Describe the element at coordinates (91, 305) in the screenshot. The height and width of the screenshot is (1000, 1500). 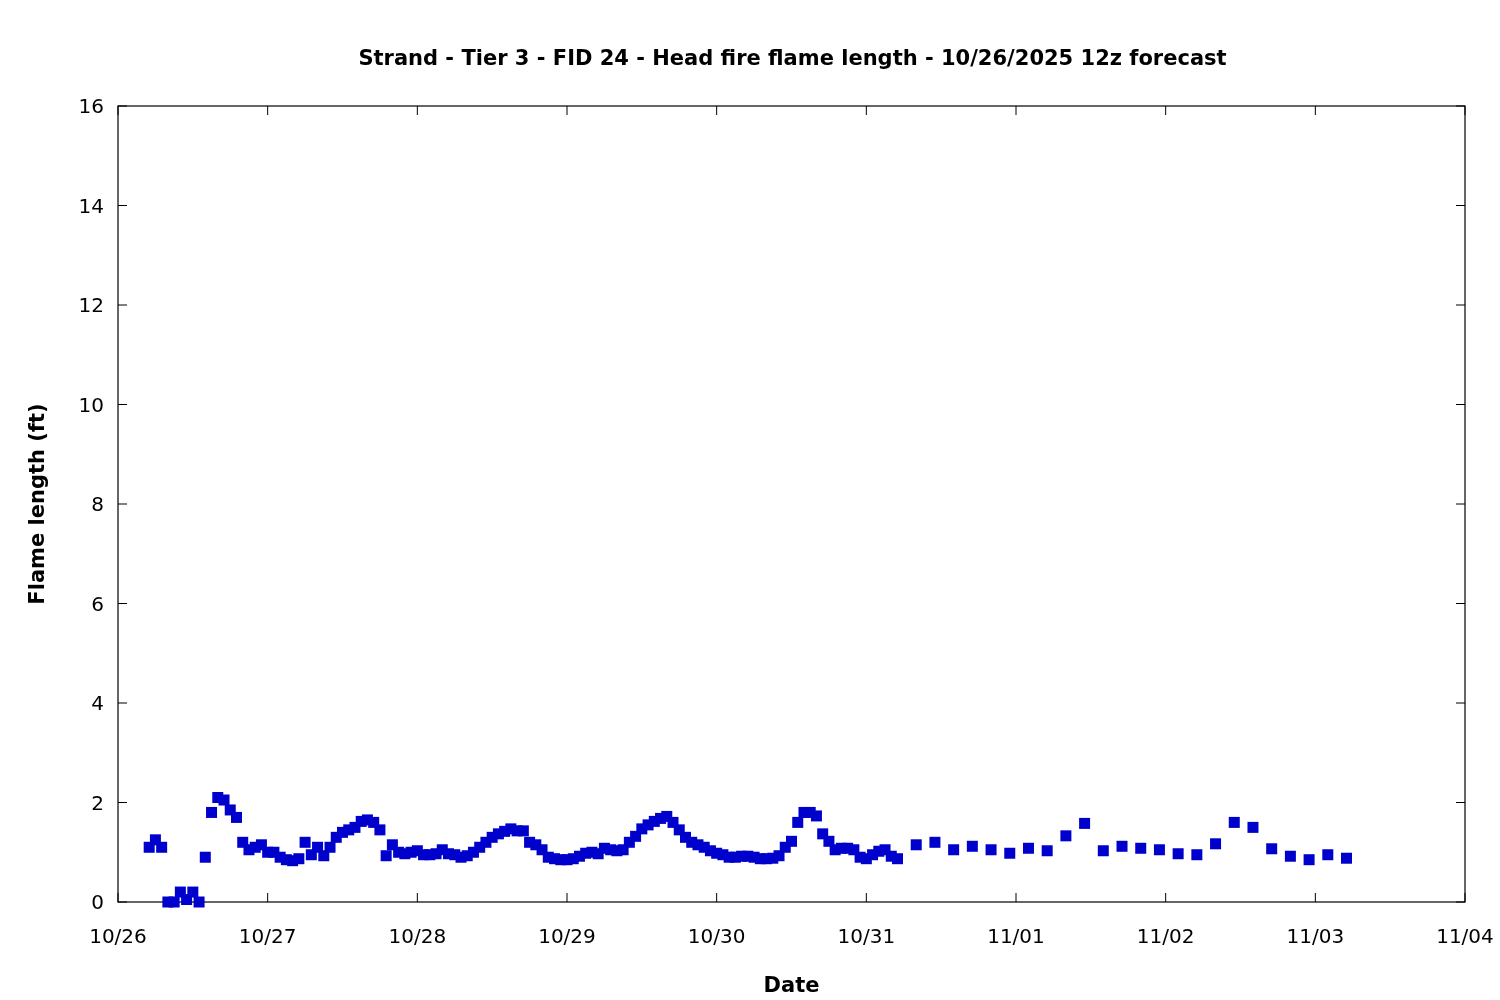
I see `y-tick-label: 12` at that location.